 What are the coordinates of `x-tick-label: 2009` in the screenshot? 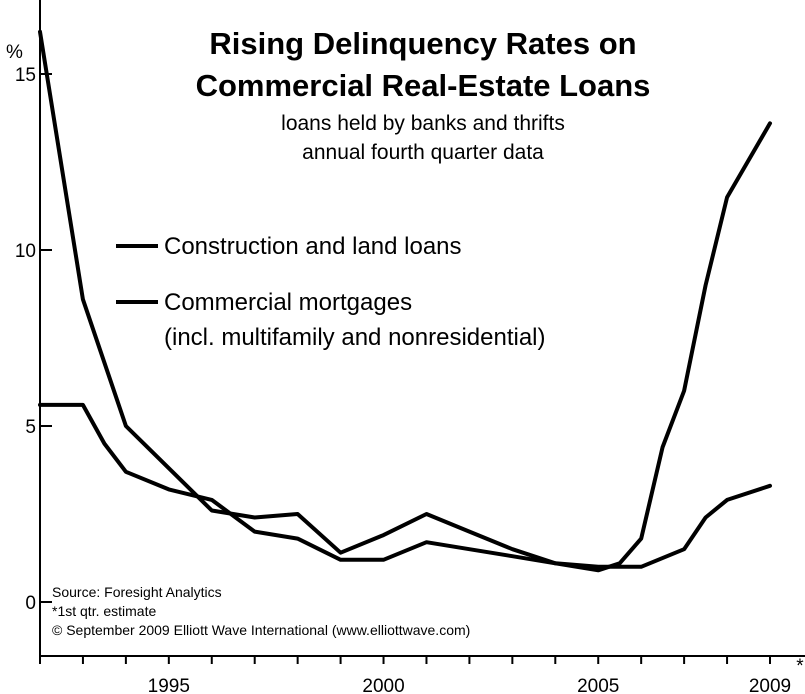 It's located at (770, 685).